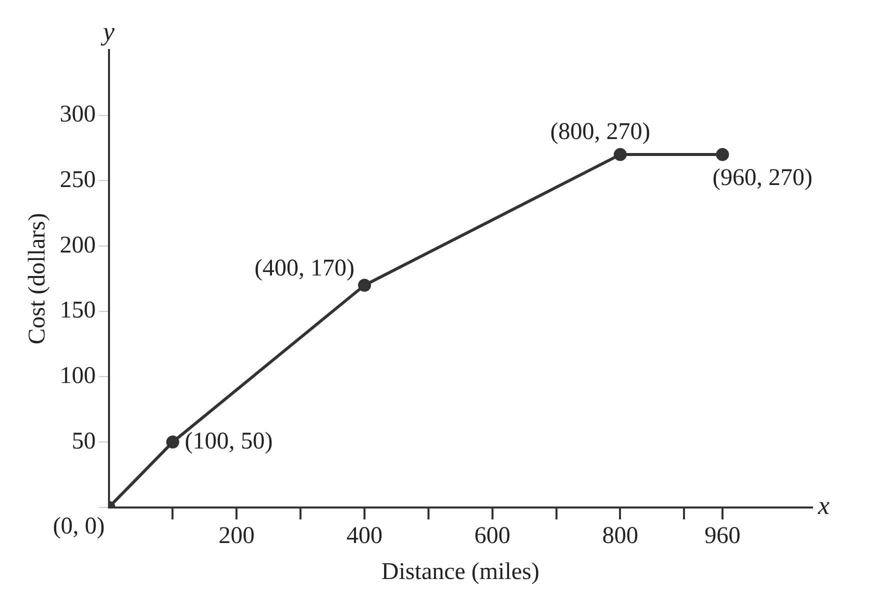 This screenshot has width=872, height=601. What do you see at coordinates (620, 536) in the screenshot?
I see `x-tick-label: 800` at bounding box center [620, 536].